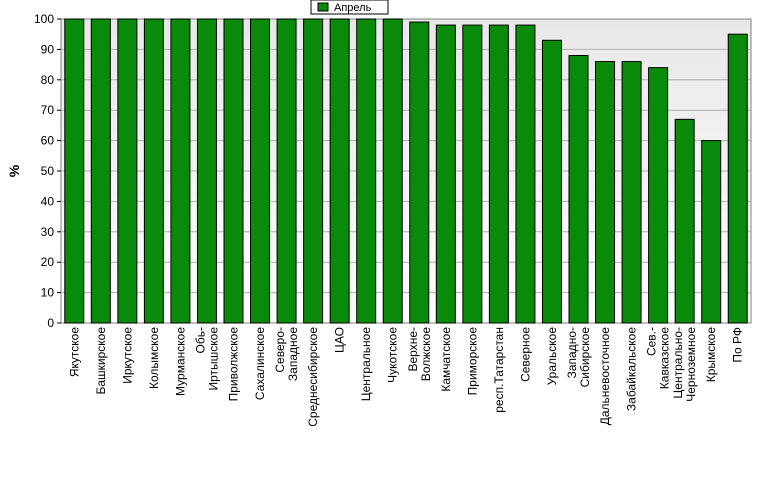  What do you see at coordinates (499, 370) in the screenshot?
I see `x-tick-label: респ.Татарстан` at bounding box center [499, 370].